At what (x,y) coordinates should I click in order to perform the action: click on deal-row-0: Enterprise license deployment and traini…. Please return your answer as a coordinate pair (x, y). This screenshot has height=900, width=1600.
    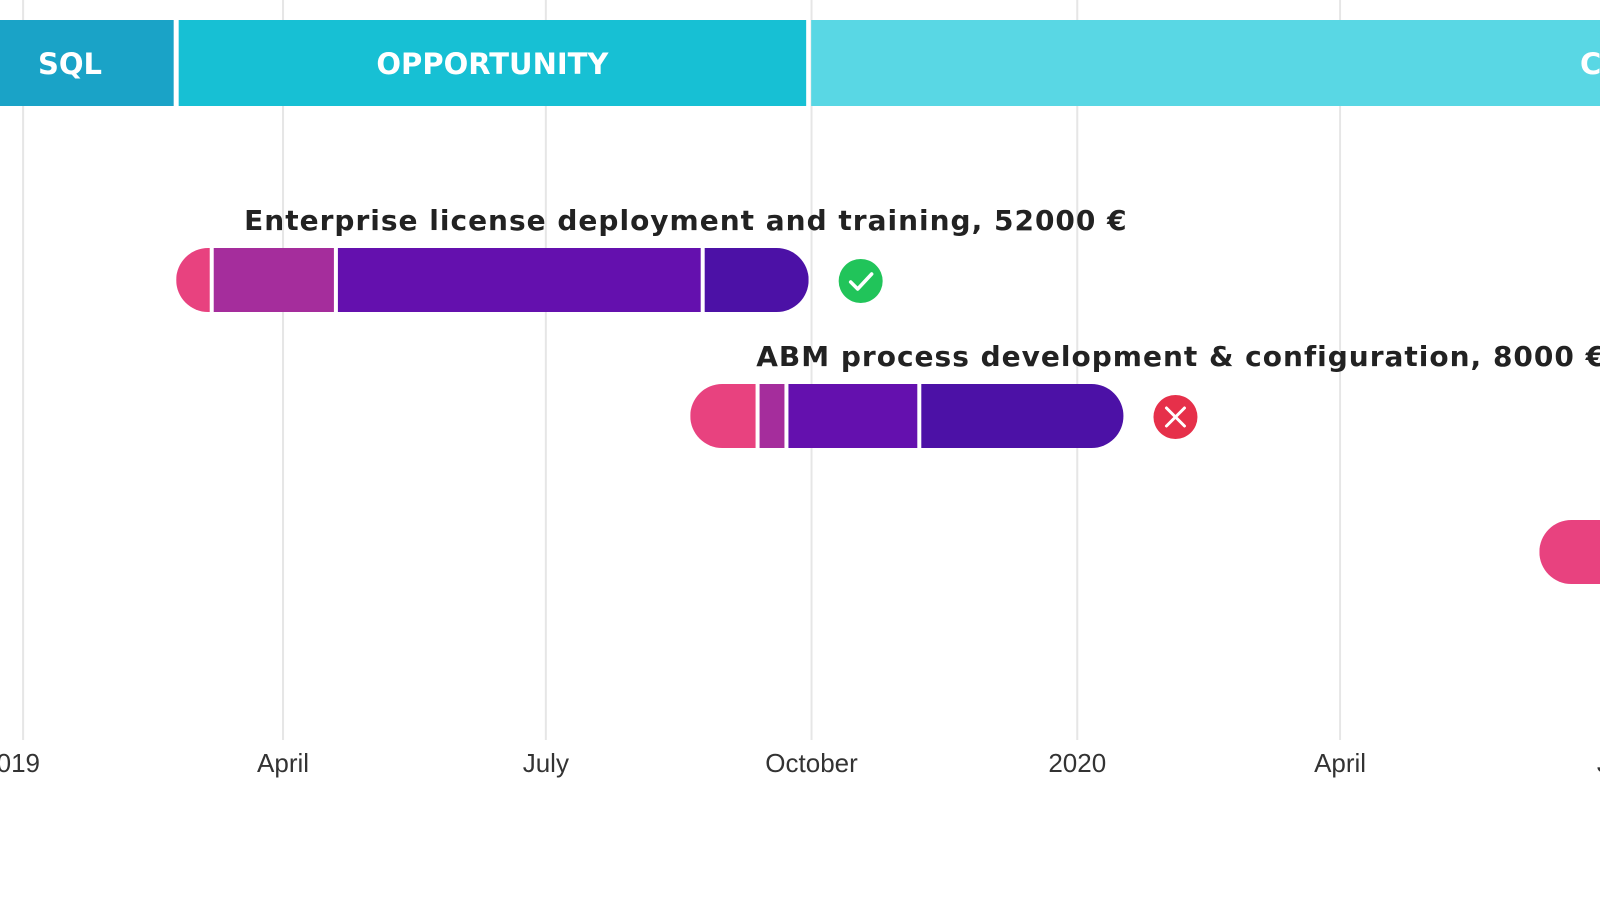
    Looking at the image, I should click on (651, 258).